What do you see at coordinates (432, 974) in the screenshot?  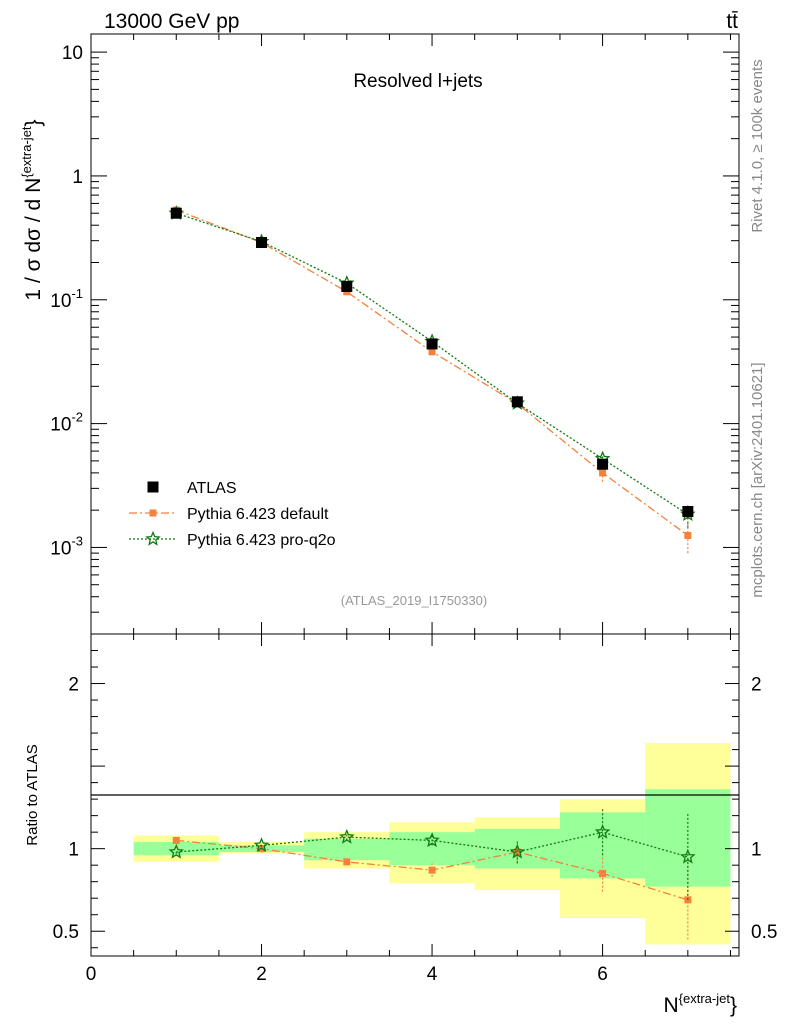 I see `x-tick-label: 4` at bounding box center [432, 974].